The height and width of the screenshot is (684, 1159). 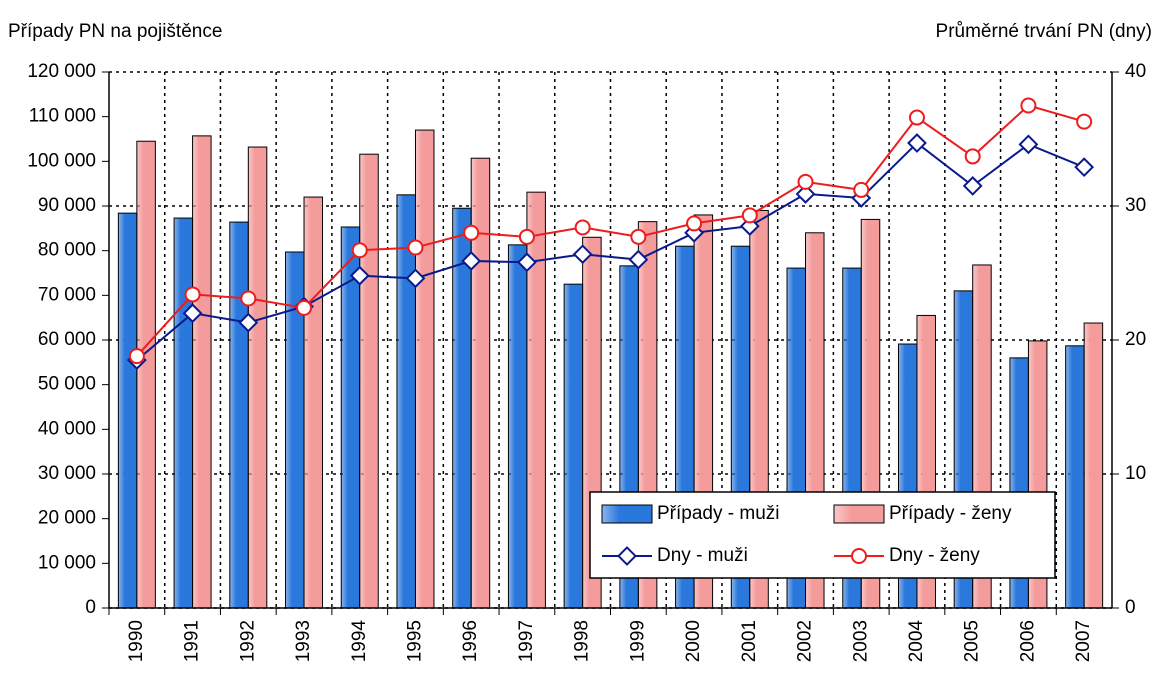 I want to click on y2-tick-label: 30, so click(x=1135, y=205).